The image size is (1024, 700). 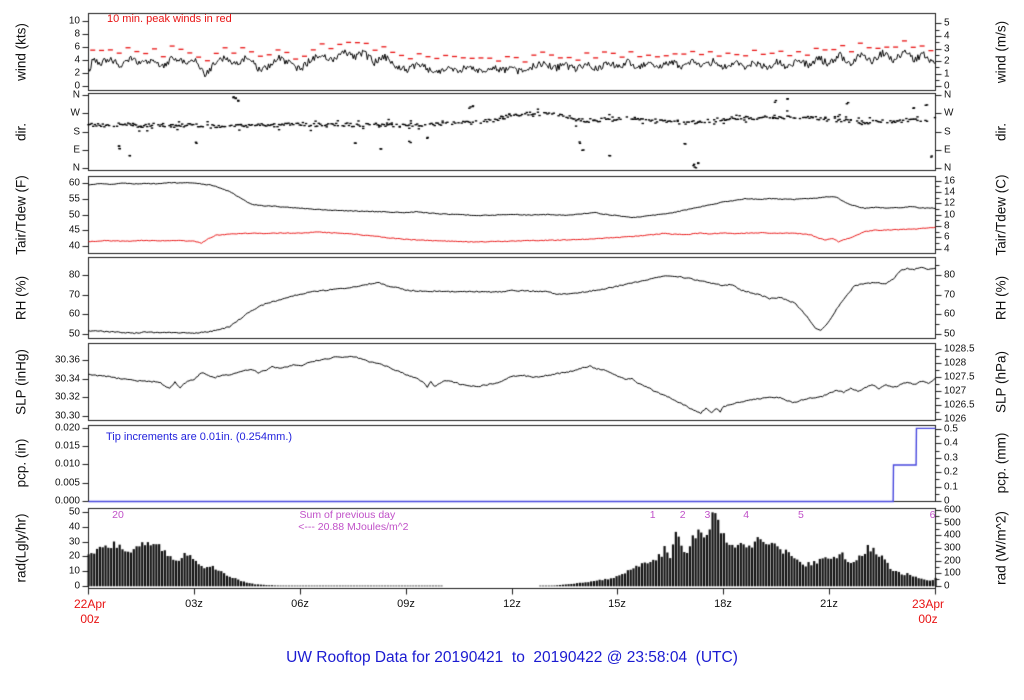 What do you see at coordinates (67, 483) in the screenshot?
I see `pcp-left-tick-label: 0.005` at bounding box center [67, 483].